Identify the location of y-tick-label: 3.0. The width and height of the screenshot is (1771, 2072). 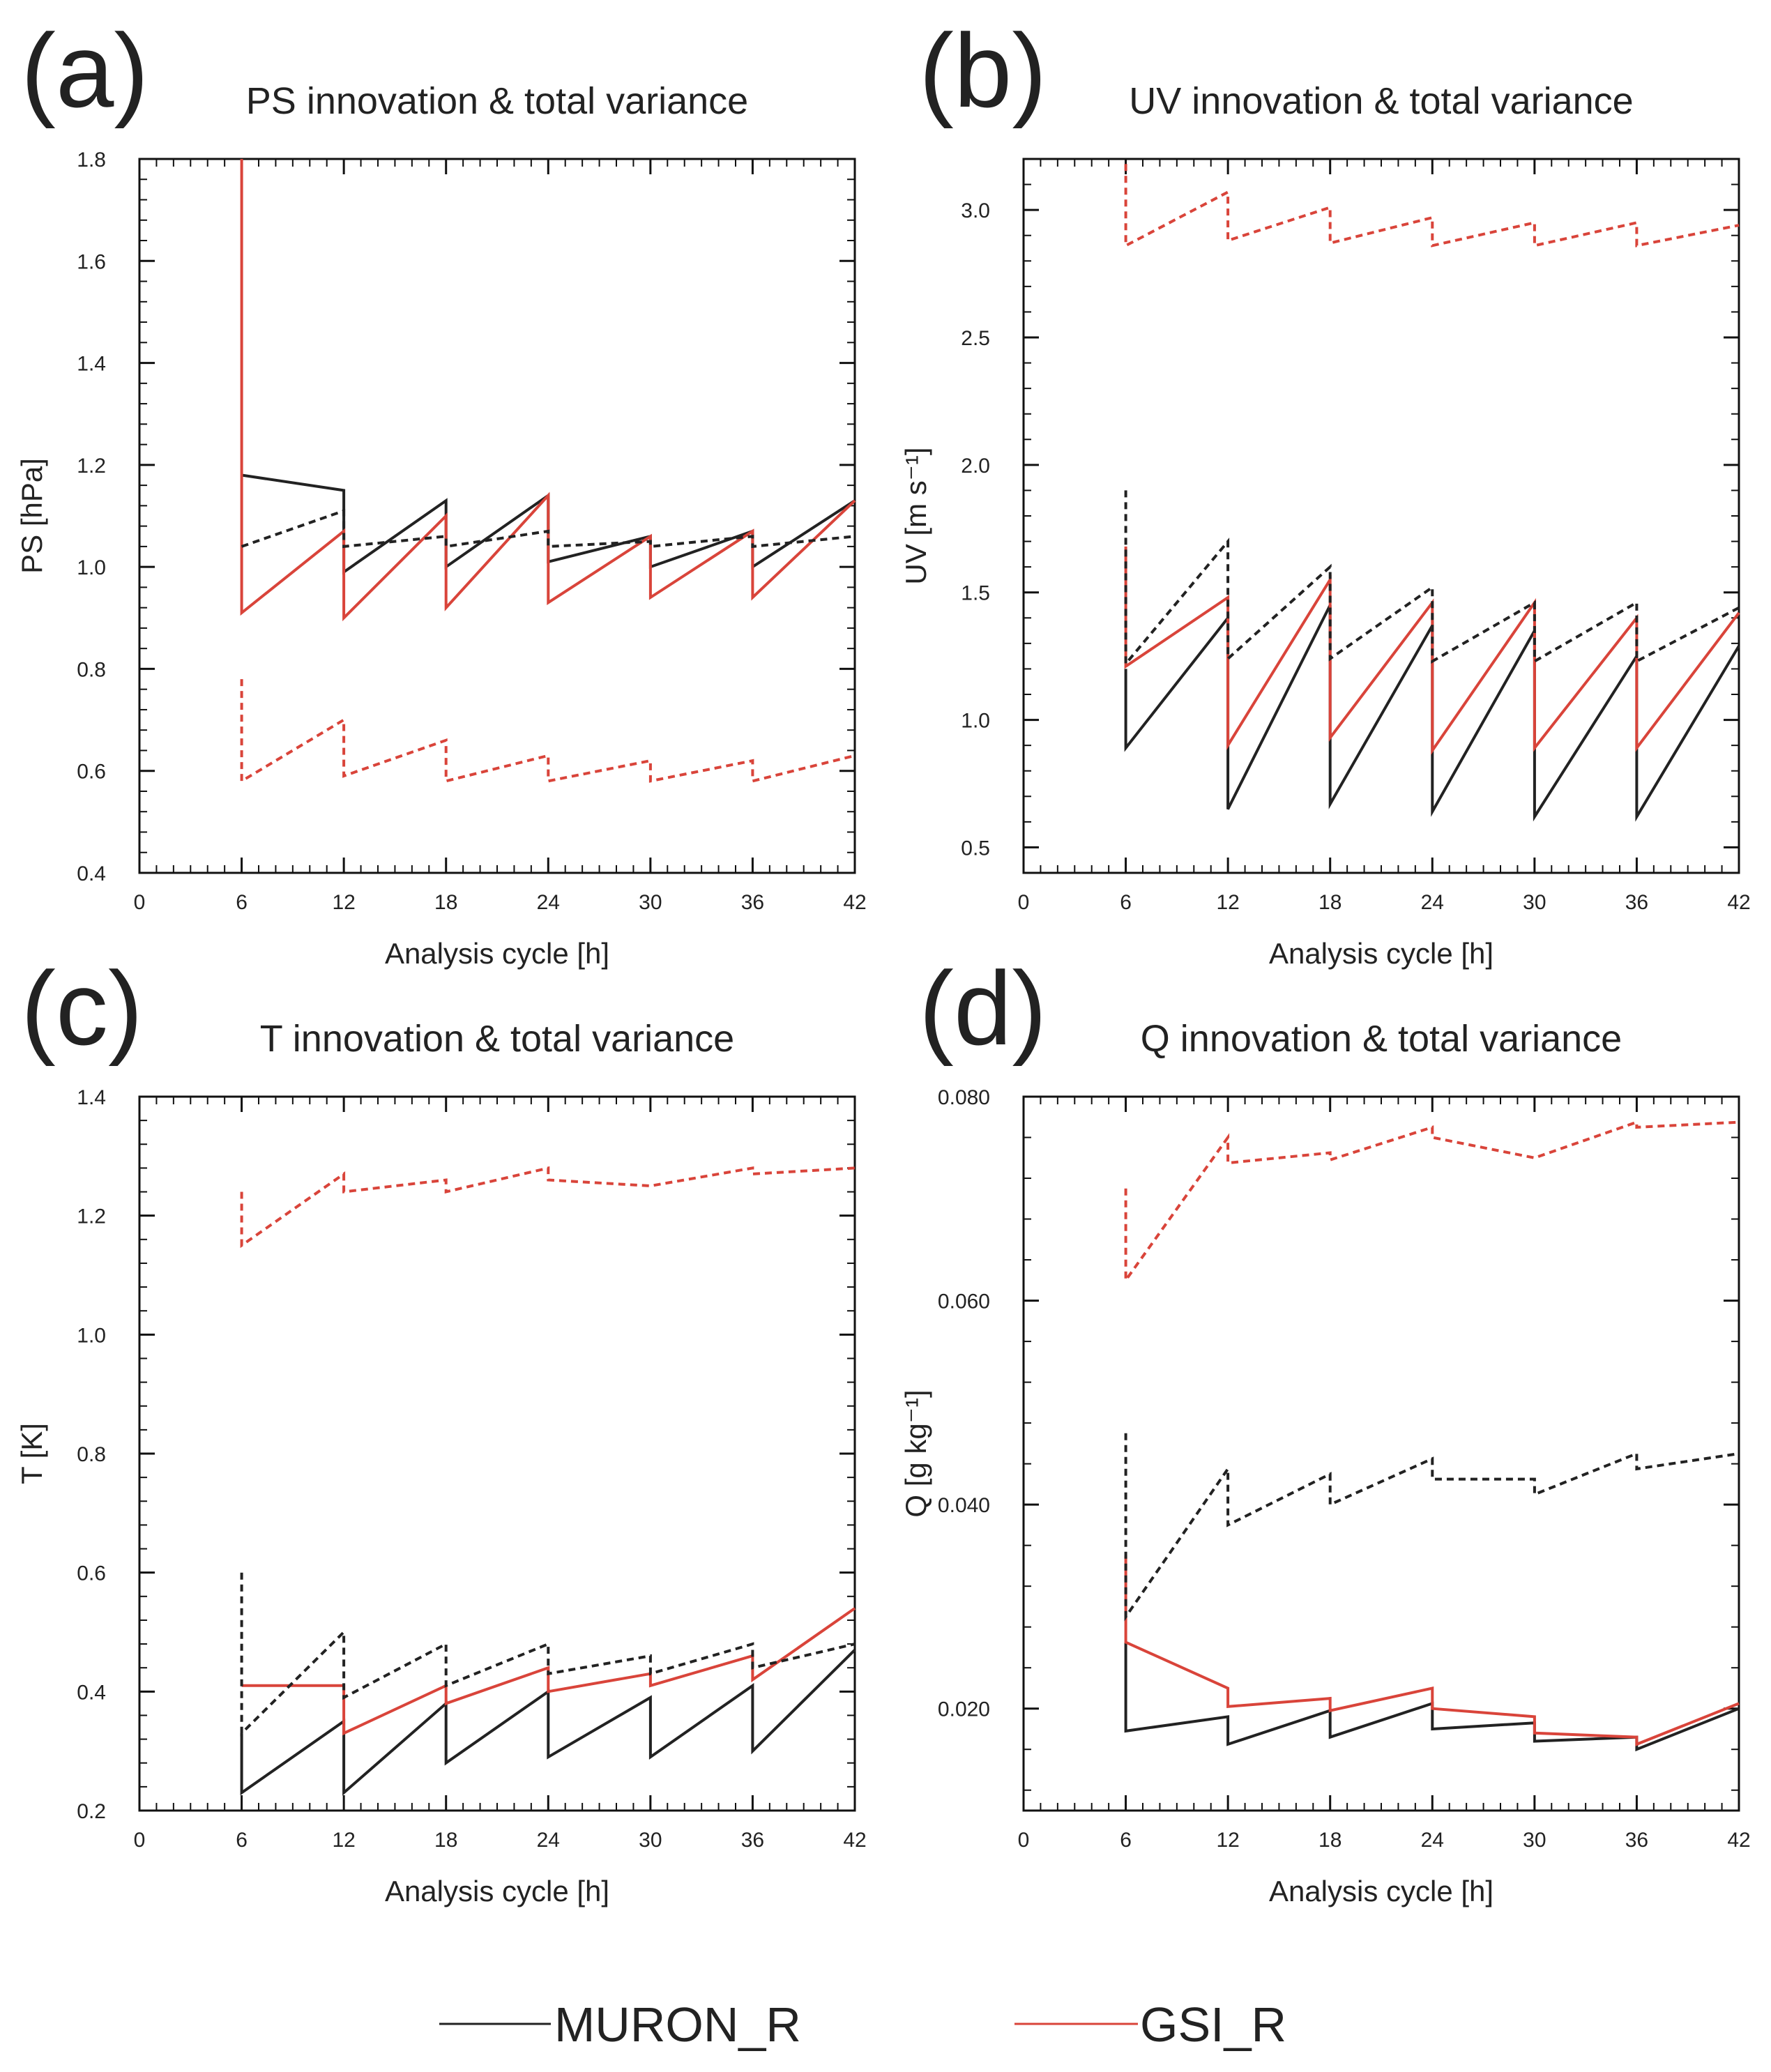
(976, 210).